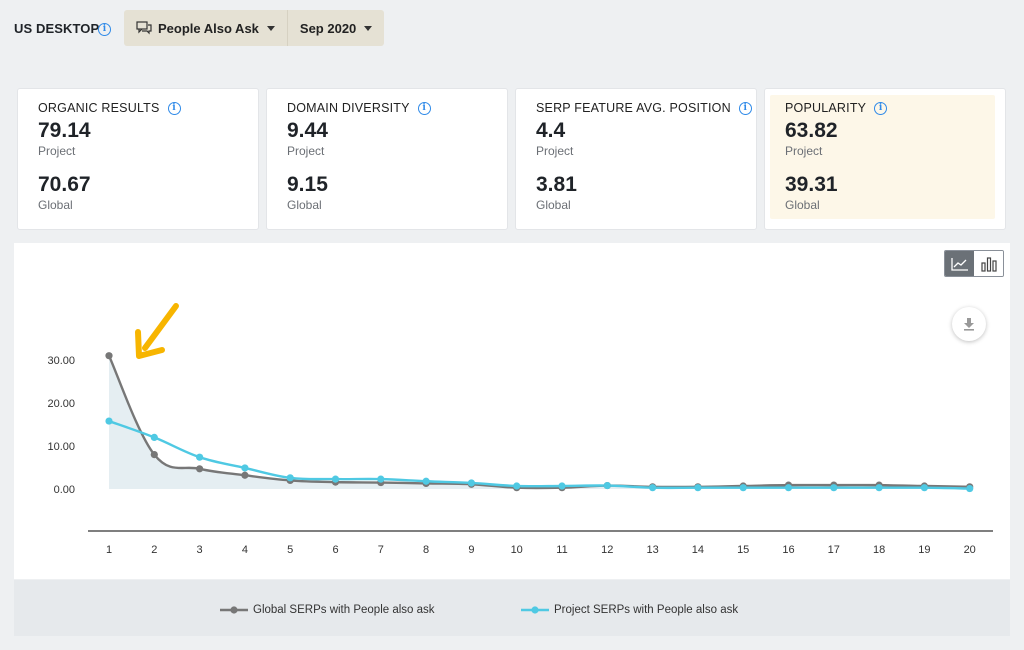 Image resolution: width=1024 pixels, height=650 pixels. I want to click on global-value: 9.15, so click(307, 184).